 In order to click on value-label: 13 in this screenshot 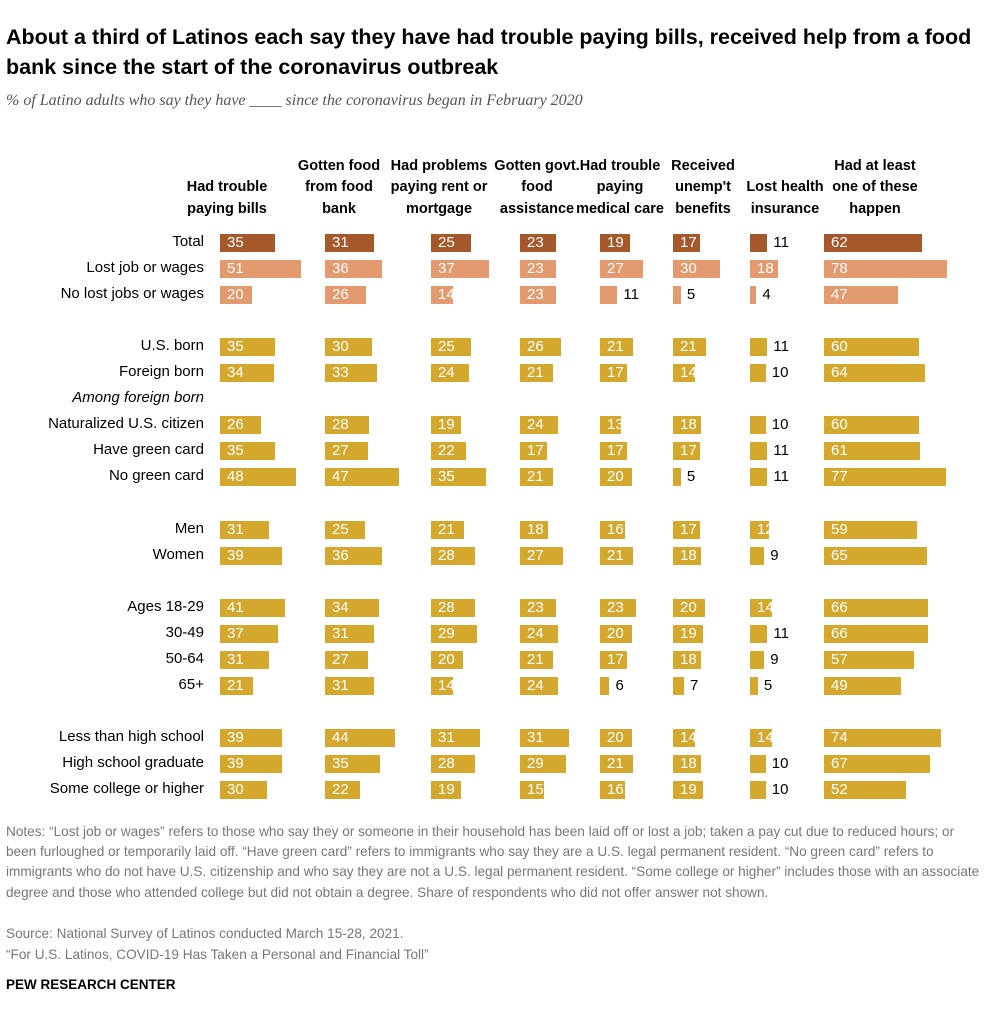, I will do `click(615, 425)`.